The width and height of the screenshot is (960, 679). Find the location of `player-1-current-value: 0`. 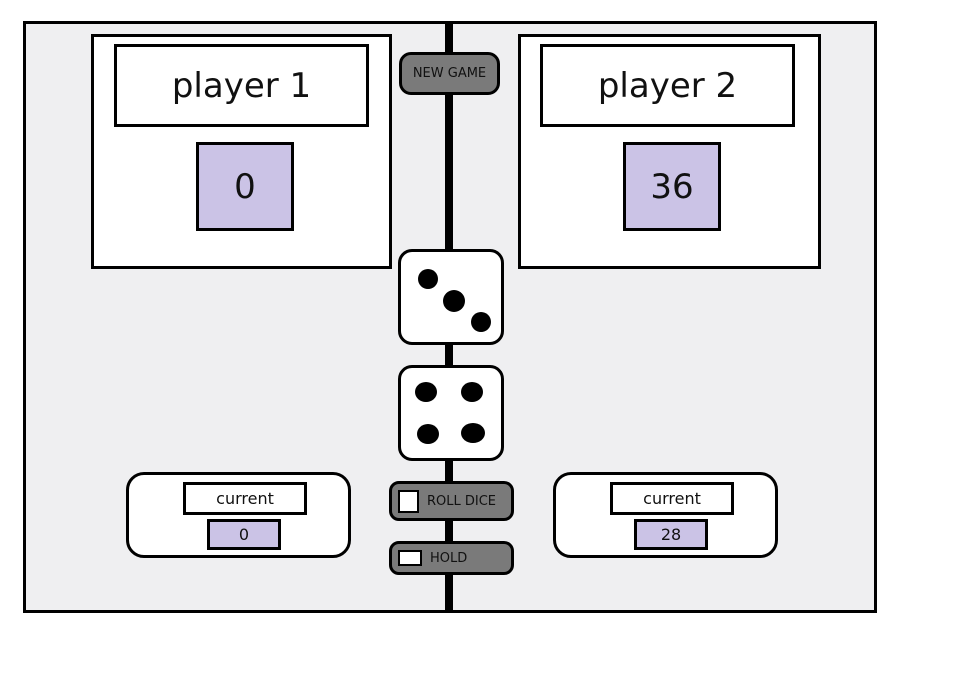

player-1-current-value: 0 is located at coordinates (244, 534).